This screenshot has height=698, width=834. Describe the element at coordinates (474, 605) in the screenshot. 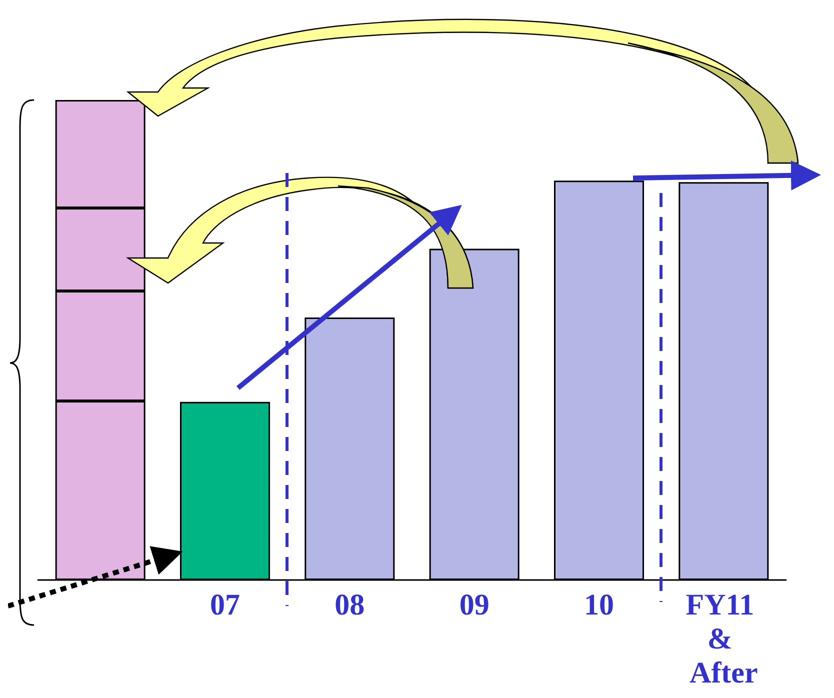

I see `x-tick-label: 09` at that location.